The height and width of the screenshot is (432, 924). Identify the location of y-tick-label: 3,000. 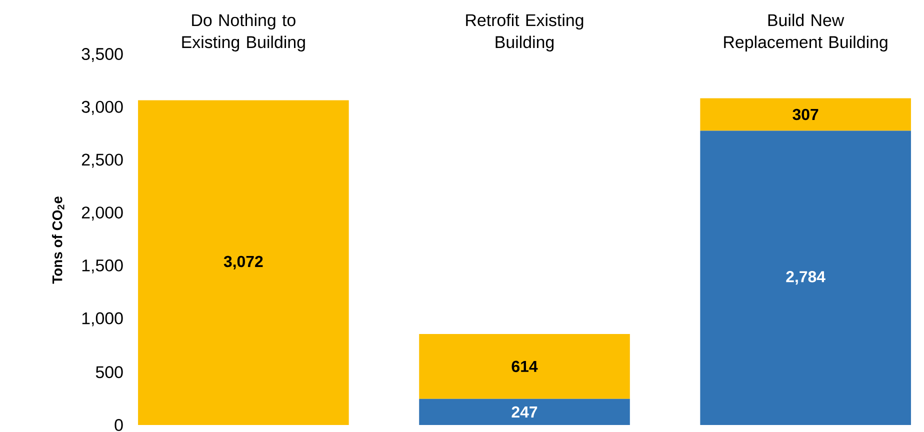
(102, 107).